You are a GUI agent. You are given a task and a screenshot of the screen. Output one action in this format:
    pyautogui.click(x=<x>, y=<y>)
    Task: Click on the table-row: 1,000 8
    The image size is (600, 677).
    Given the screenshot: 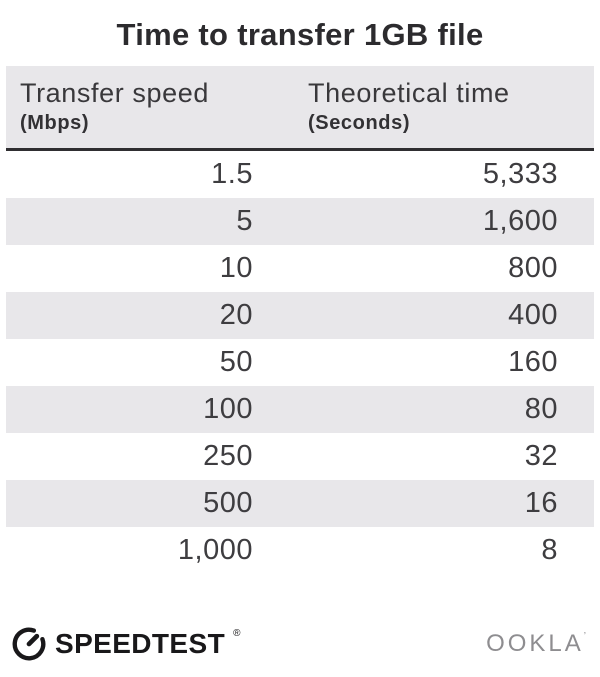 What is the action you would take?
    pyautogui.click(x=300, y=550)
    